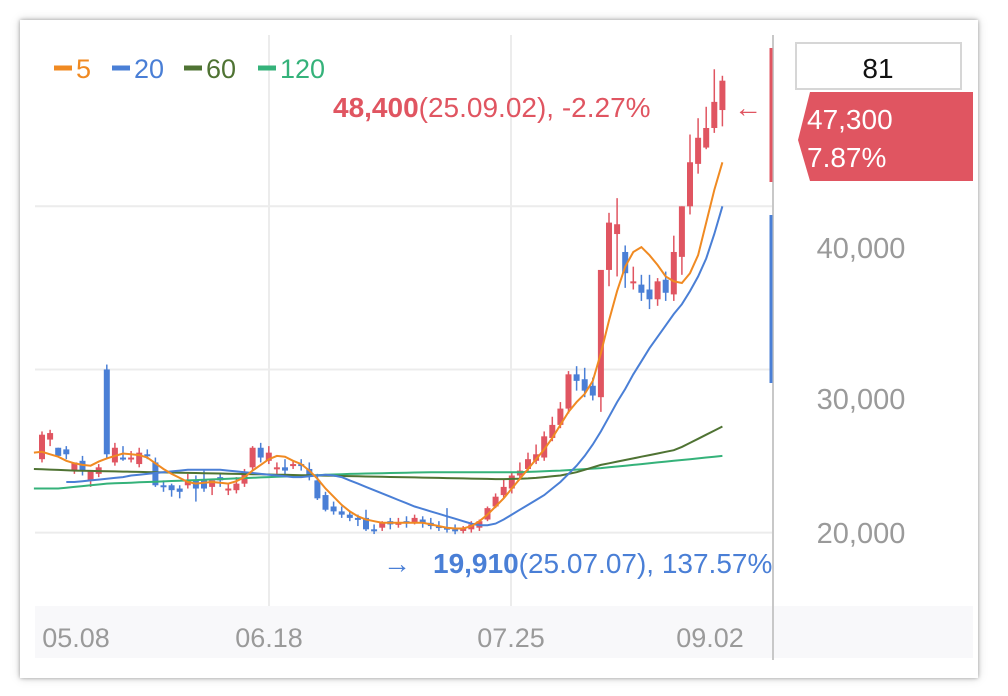 The image size is (1008, 696). What do you see at coordinates (846, 157) in the screenshot?
I see `current-change: 7.87%` at bounding box center [846, 157].